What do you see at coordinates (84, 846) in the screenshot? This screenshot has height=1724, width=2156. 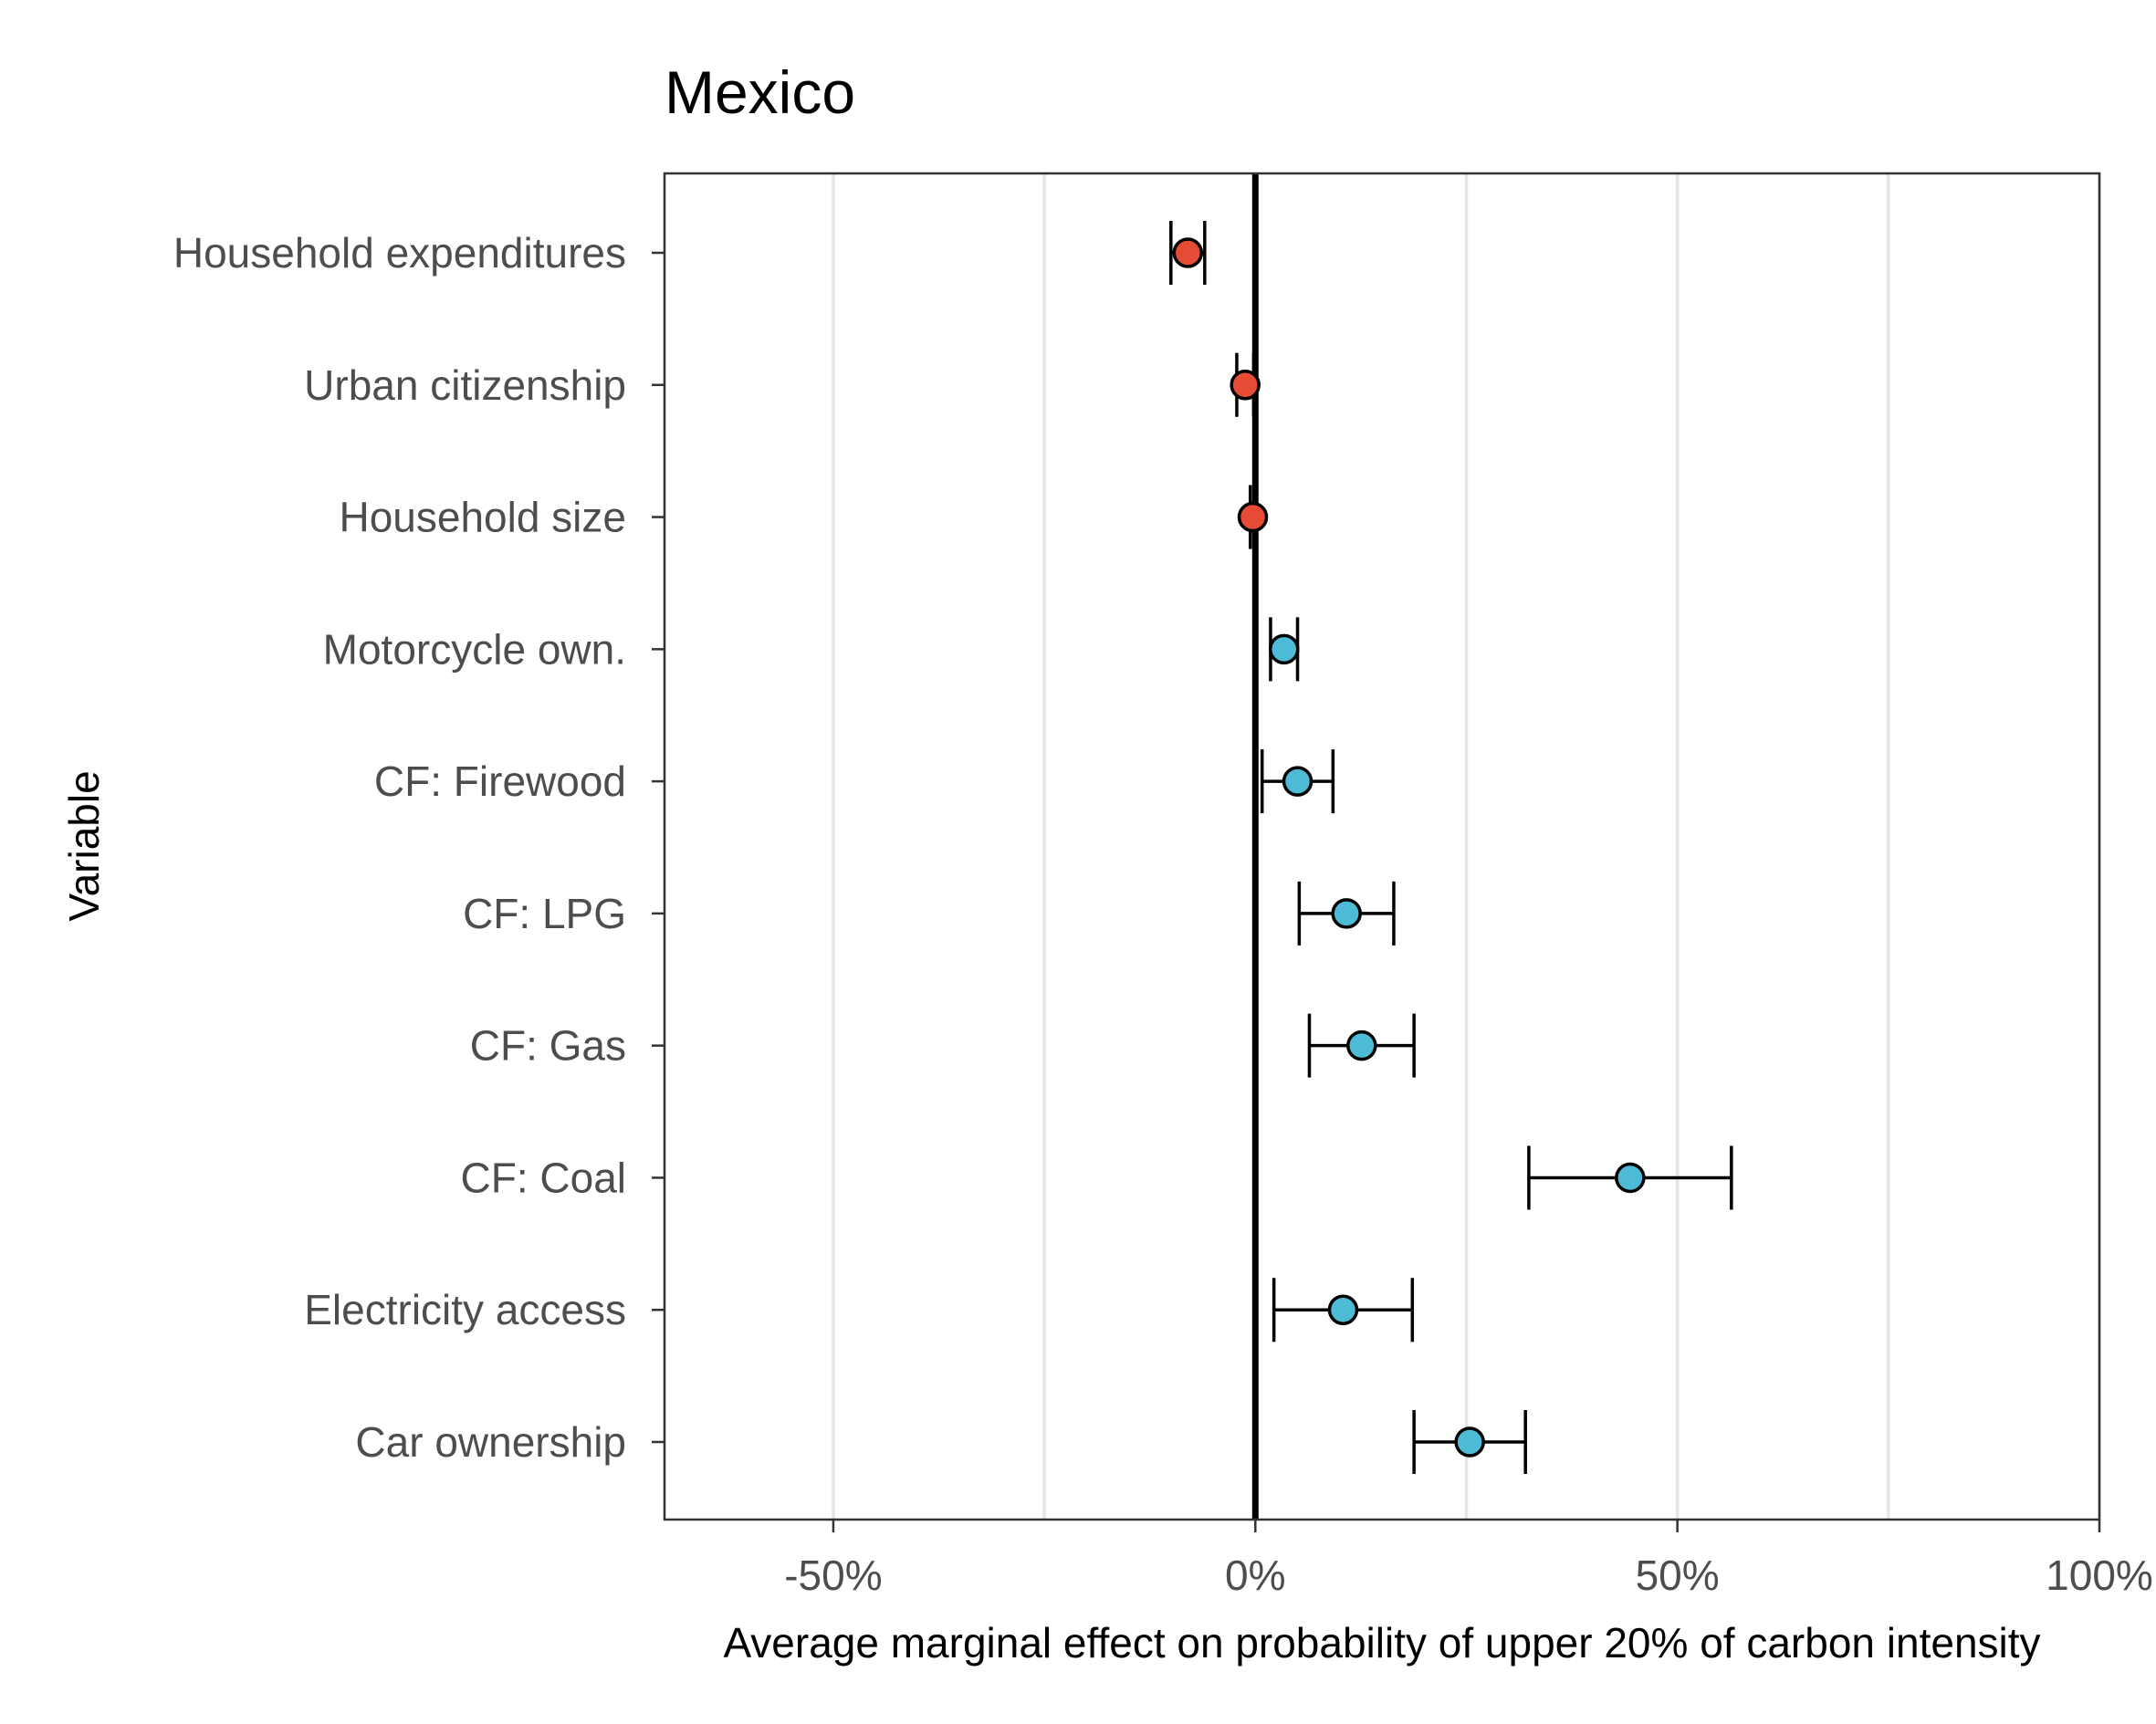 I see `y-axis-title: Variable` at bounding box center [84, 846].